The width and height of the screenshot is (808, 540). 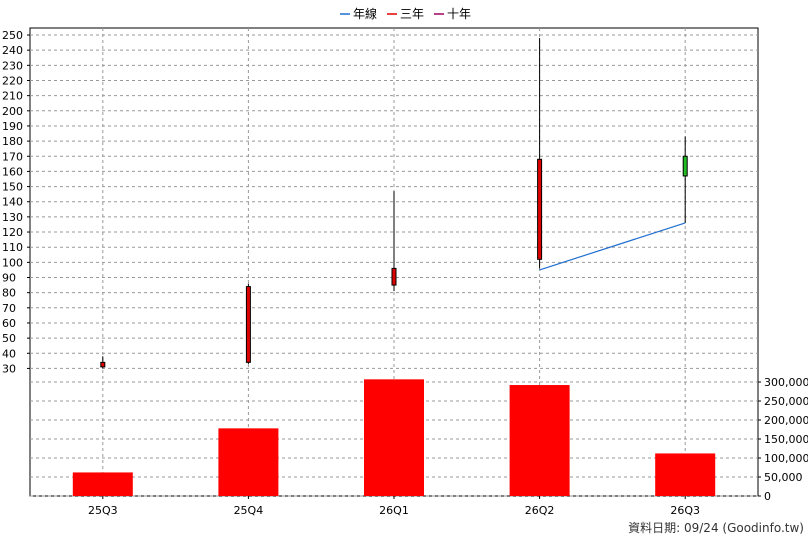 I want to click on legend: 年線 三年 十年, so click(x=405, y=13).